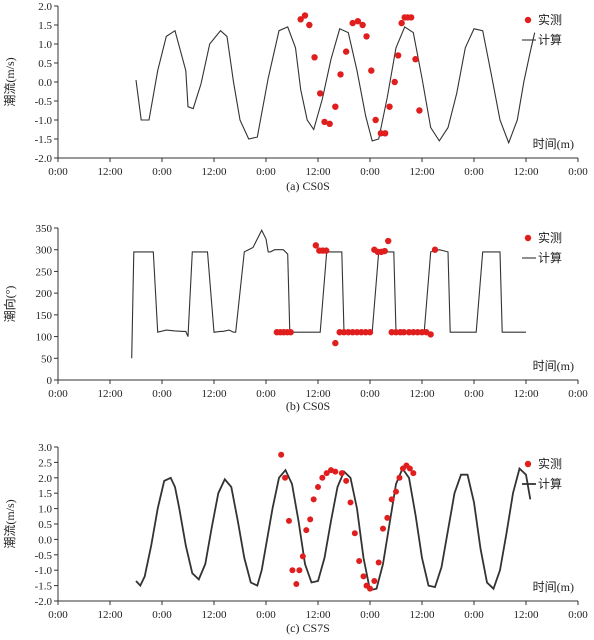  Describe the element at coordinates (44, 316) in the screenshot. I see `y-tick-label: 150` at that location.